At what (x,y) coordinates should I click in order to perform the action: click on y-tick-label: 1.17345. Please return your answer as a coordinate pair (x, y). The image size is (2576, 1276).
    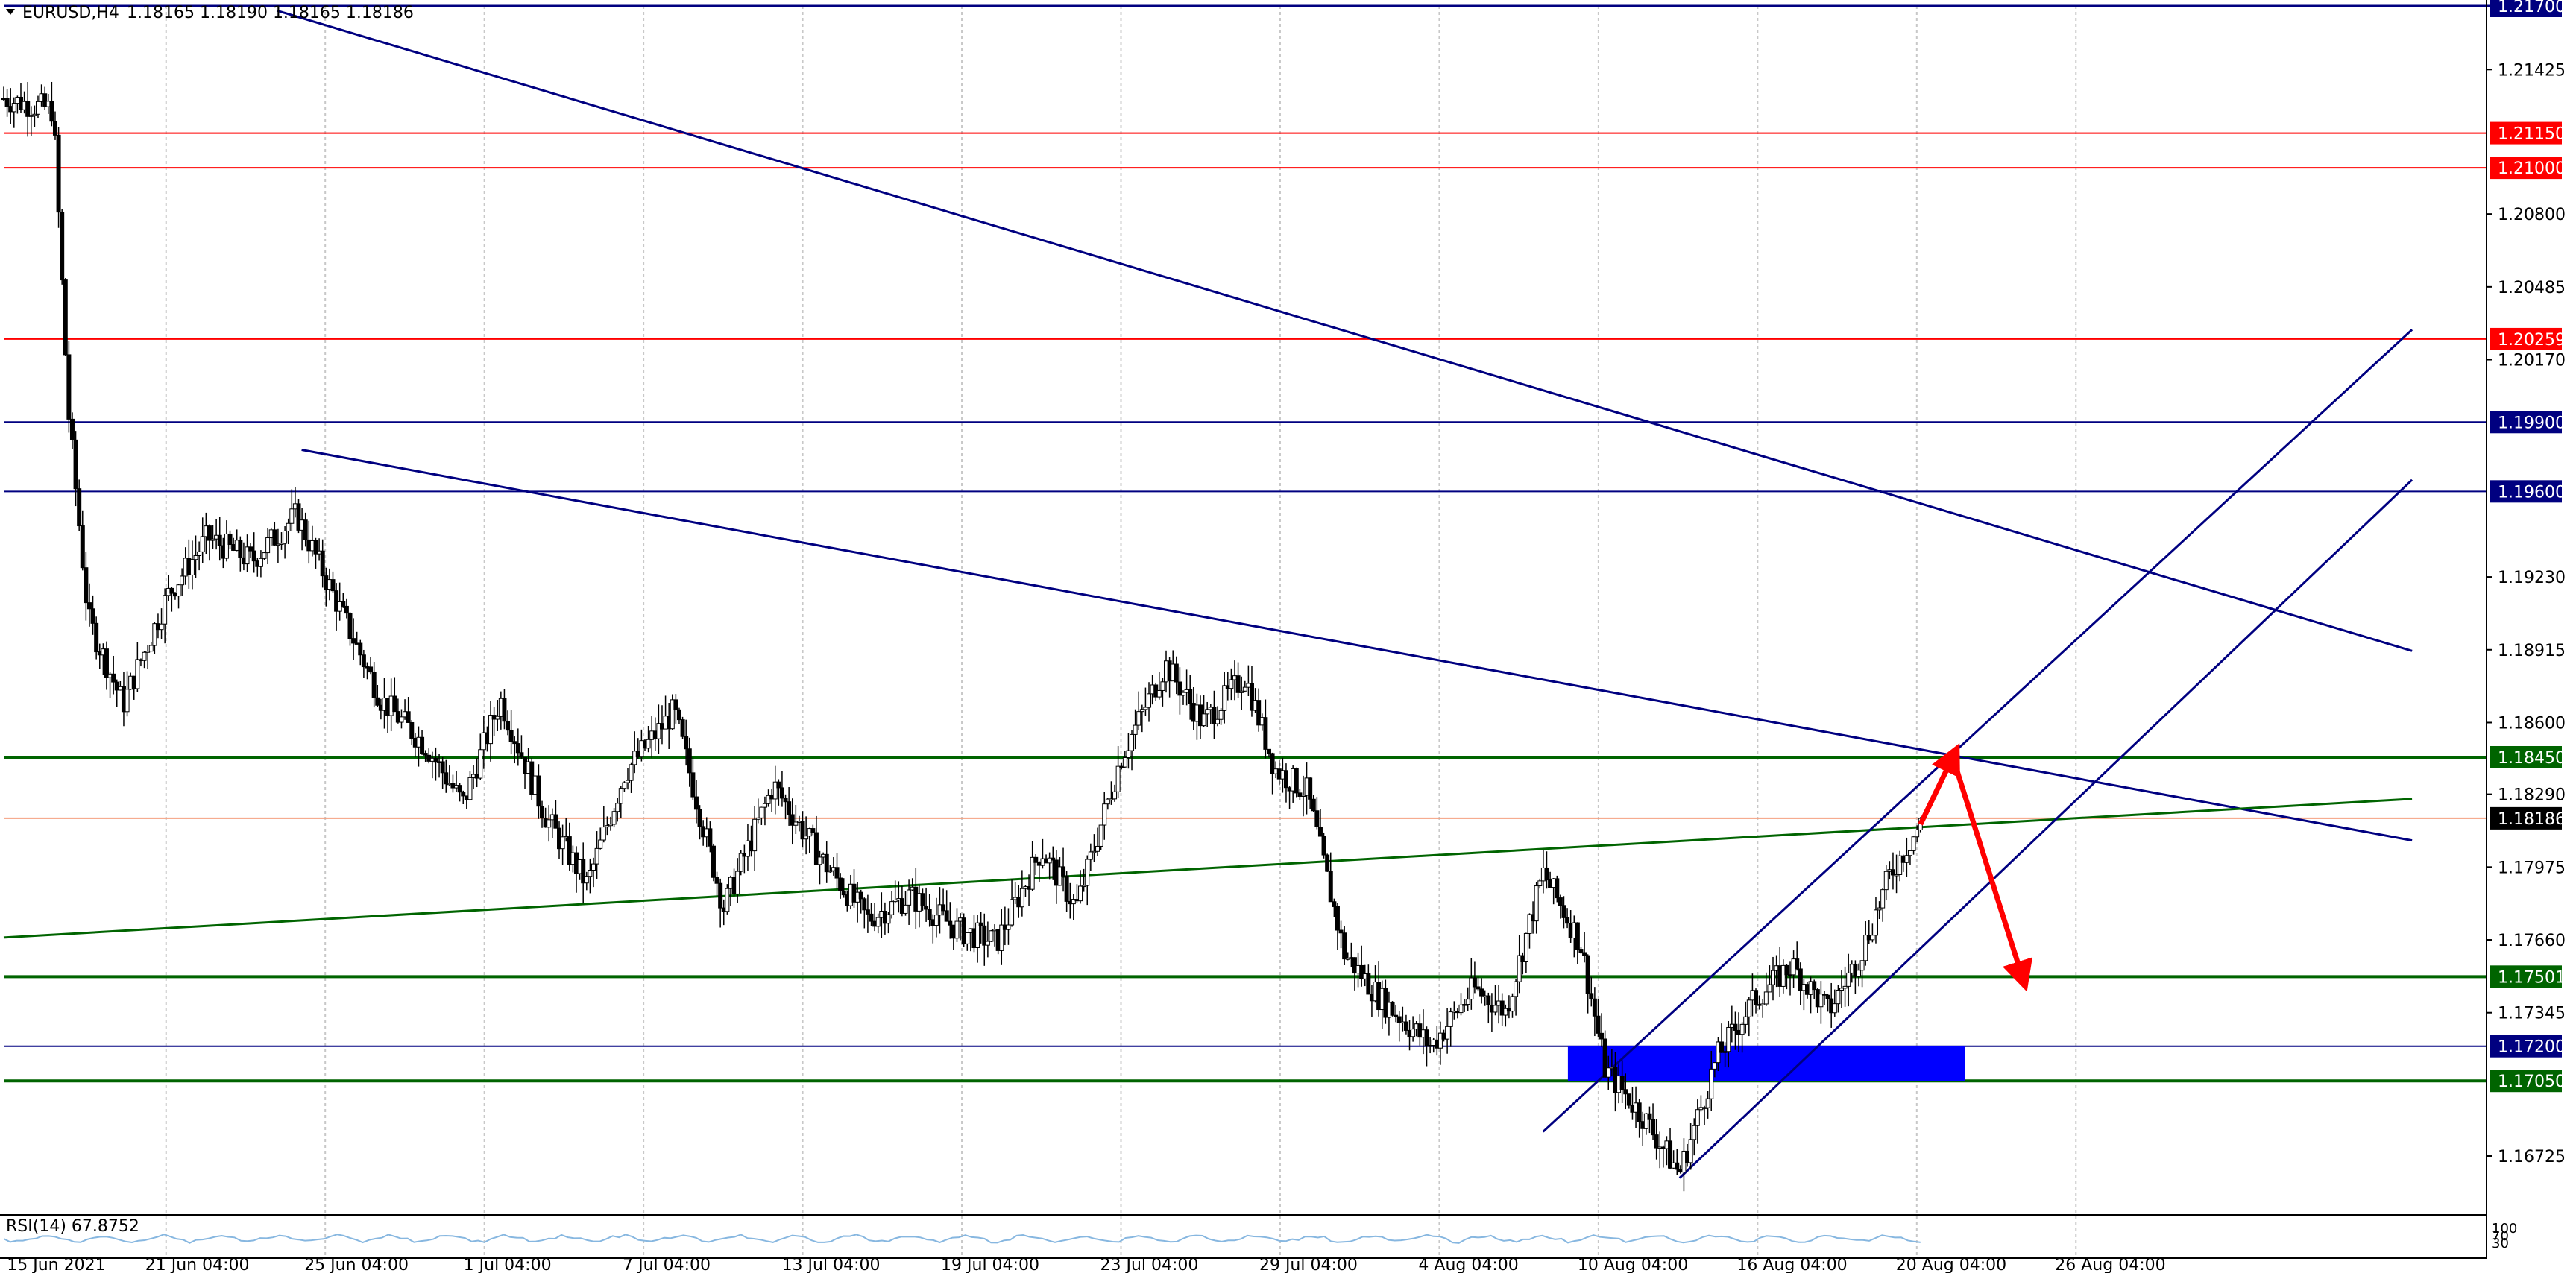
    Looking at the image, I should click on (2532, 1014).